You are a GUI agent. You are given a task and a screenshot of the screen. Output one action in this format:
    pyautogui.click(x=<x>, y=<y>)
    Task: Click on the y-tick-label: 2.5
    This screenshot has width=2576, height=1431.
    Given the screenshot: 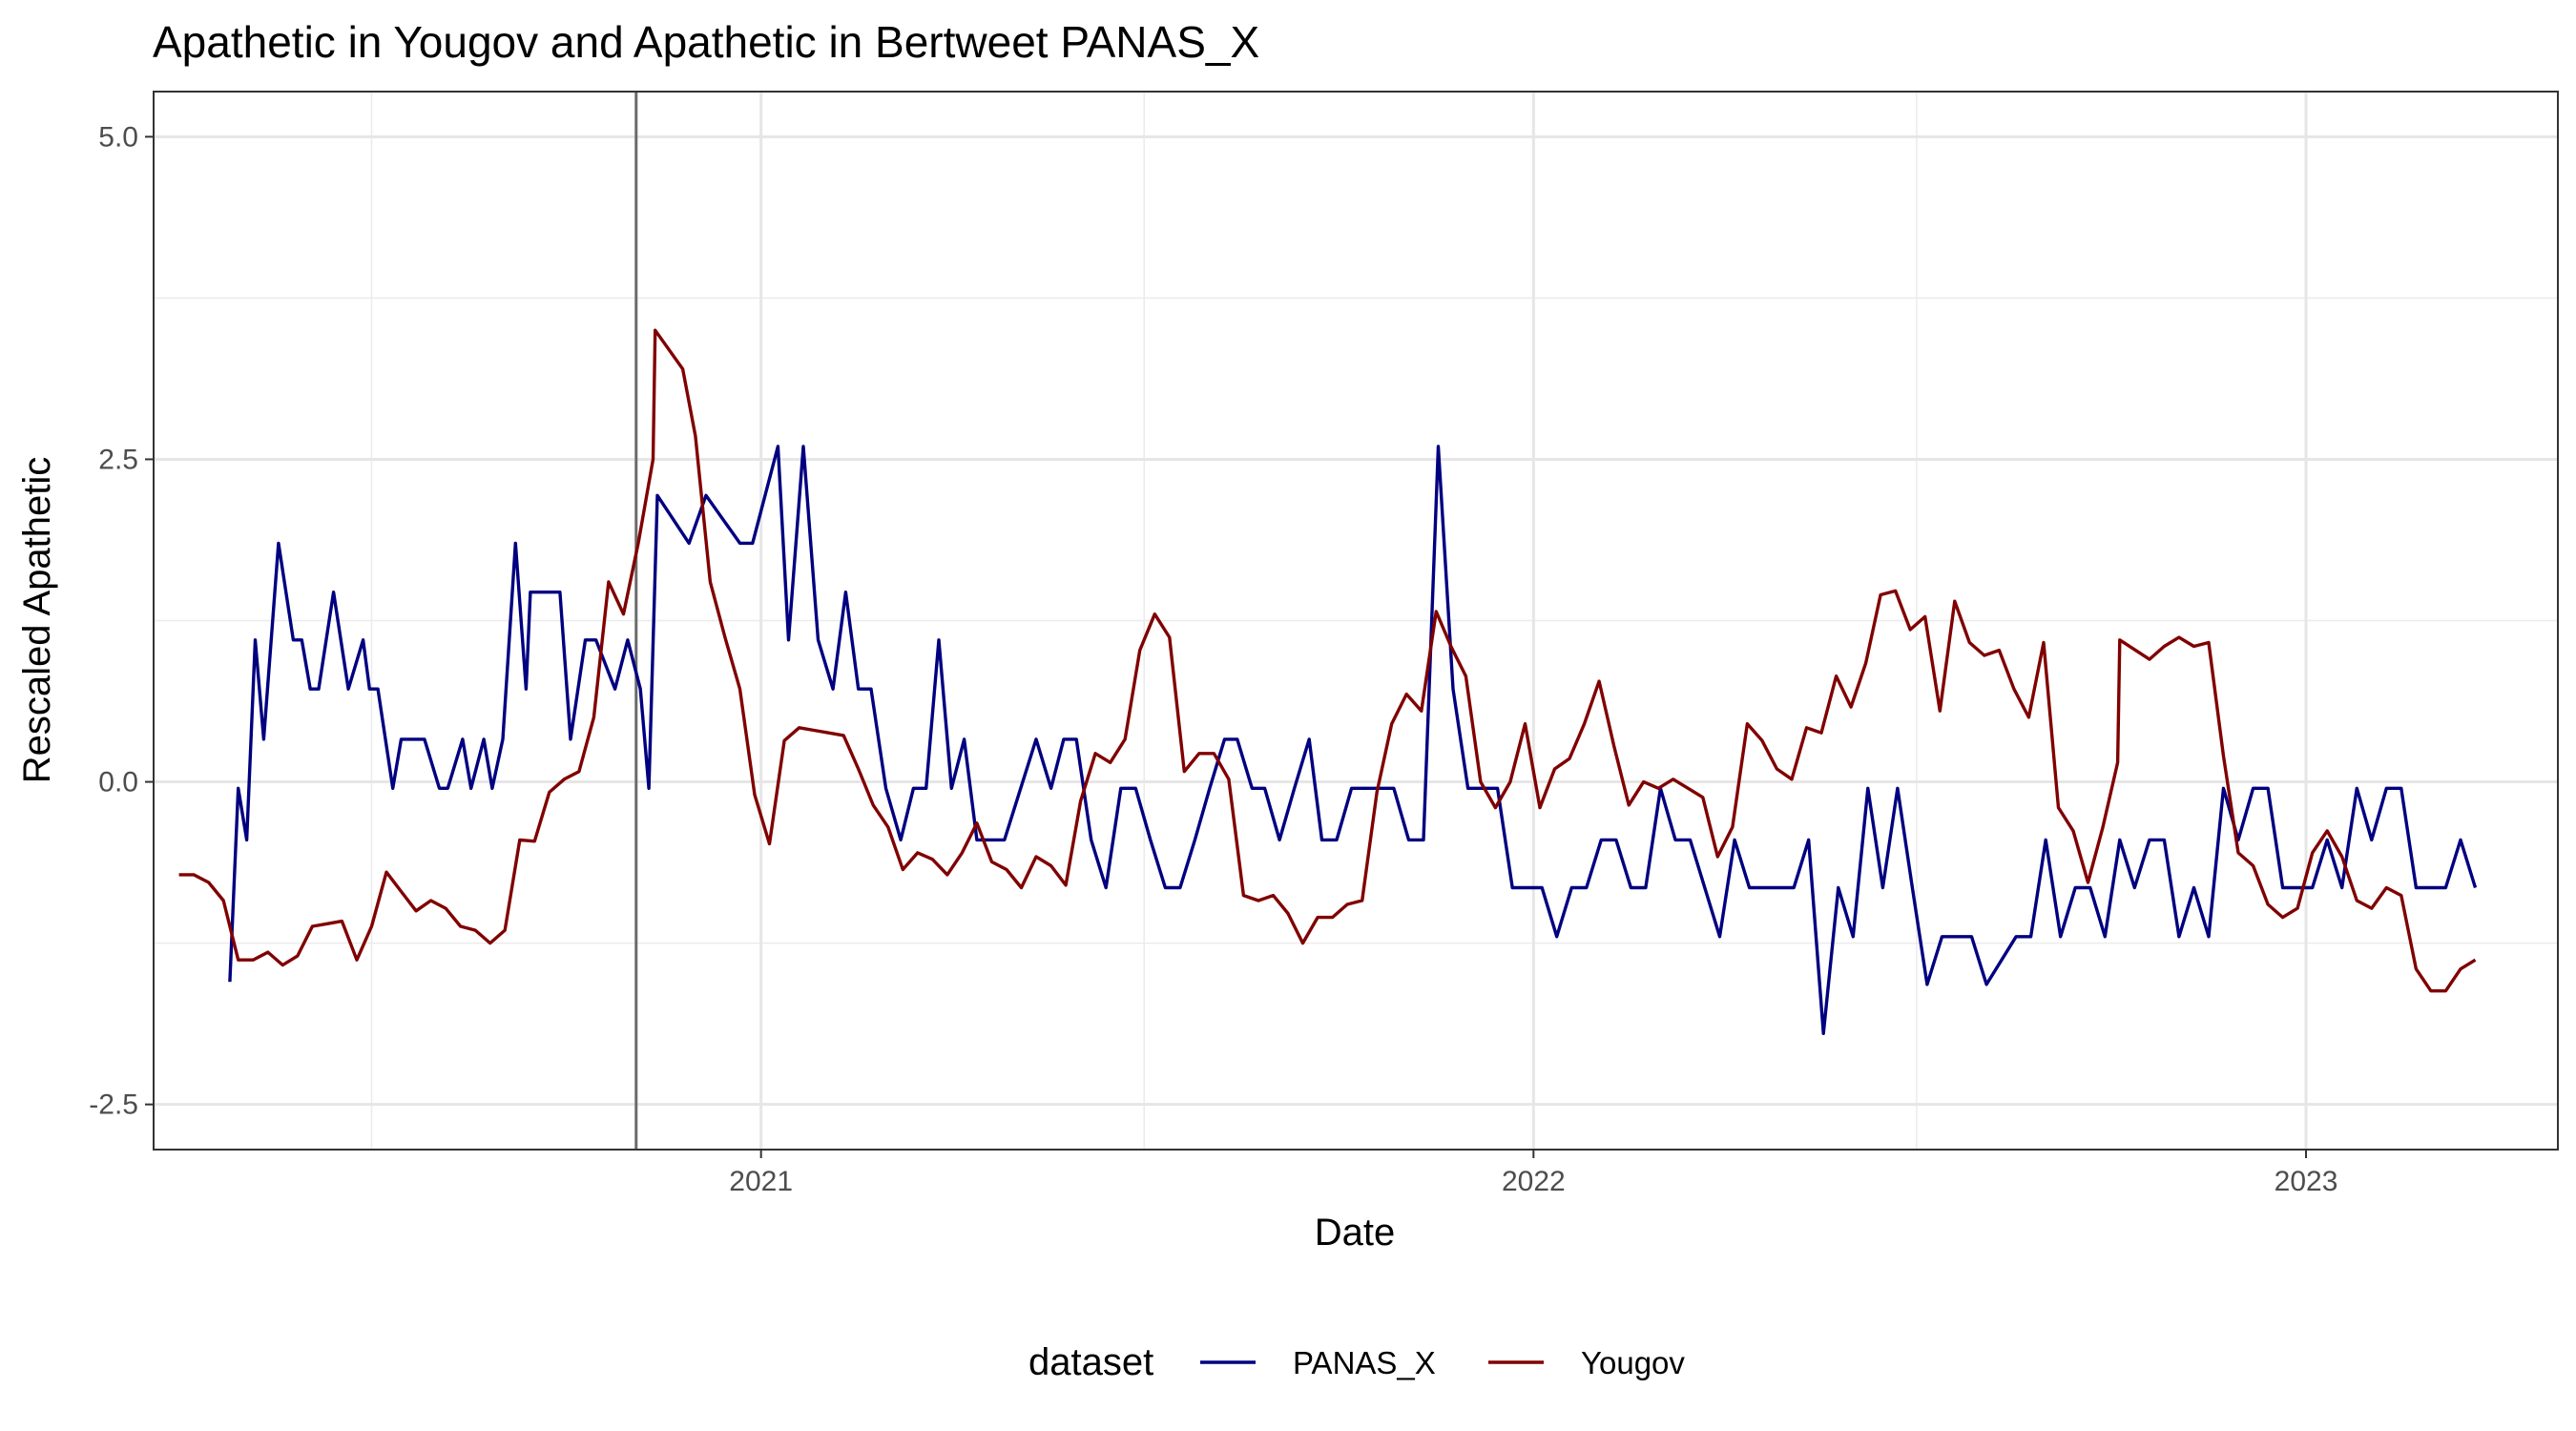 What is the action you would take?
    pyautogui.click(x=118, y=459)
    